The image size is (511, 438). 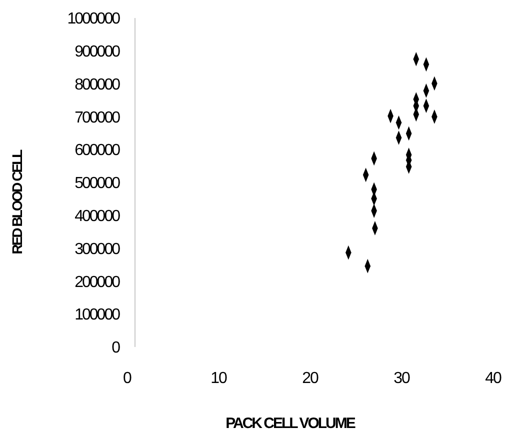 I want to click on y-tick-label: 600000, so click(x=97, y=151).